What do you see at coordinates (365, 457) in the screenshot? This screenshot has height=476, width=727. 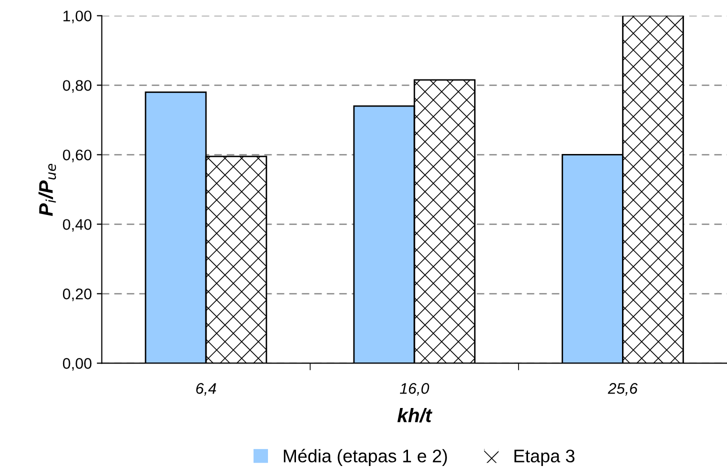 I see `legend-label: Média (etapas 1 e 2)` at bounding box center [365, 457].